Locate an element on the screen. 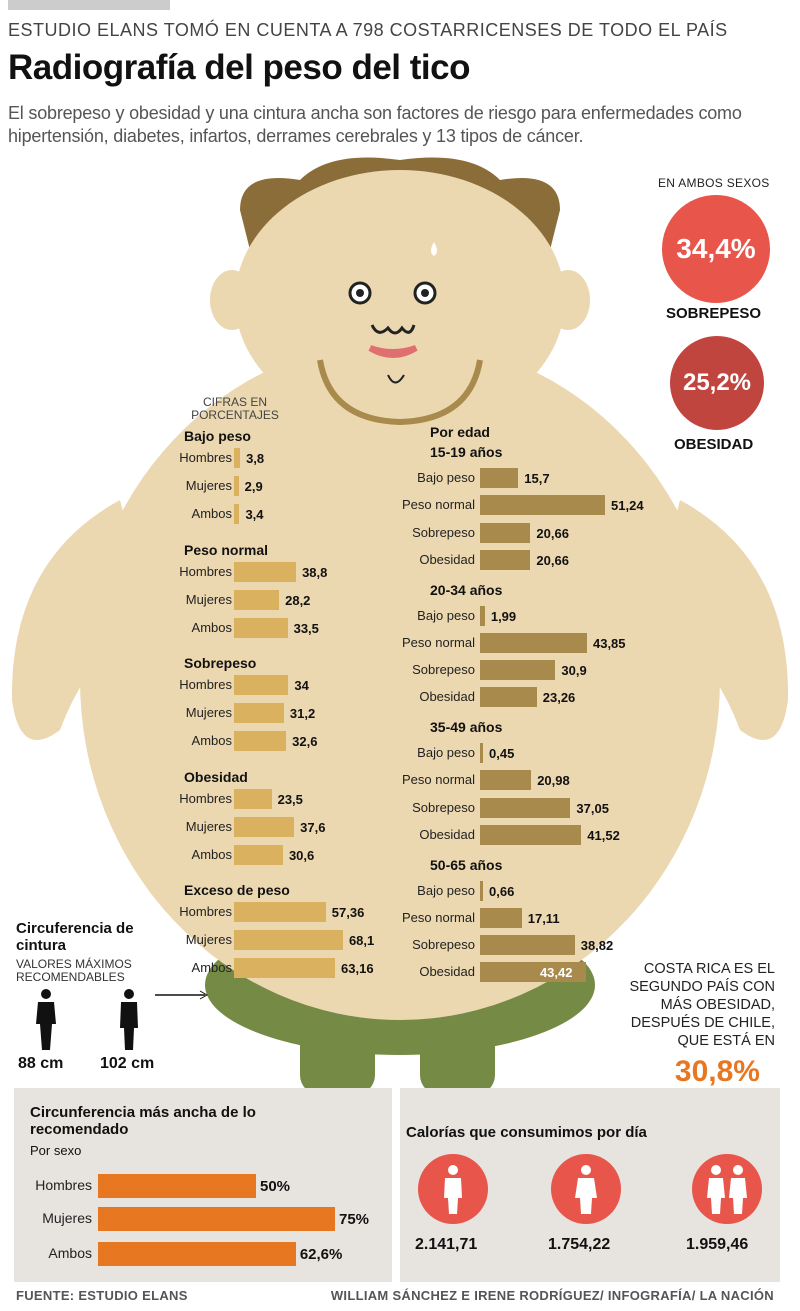 The image size is (800, 1311). value-label: 3,4 is located at coordinates (254, 514).